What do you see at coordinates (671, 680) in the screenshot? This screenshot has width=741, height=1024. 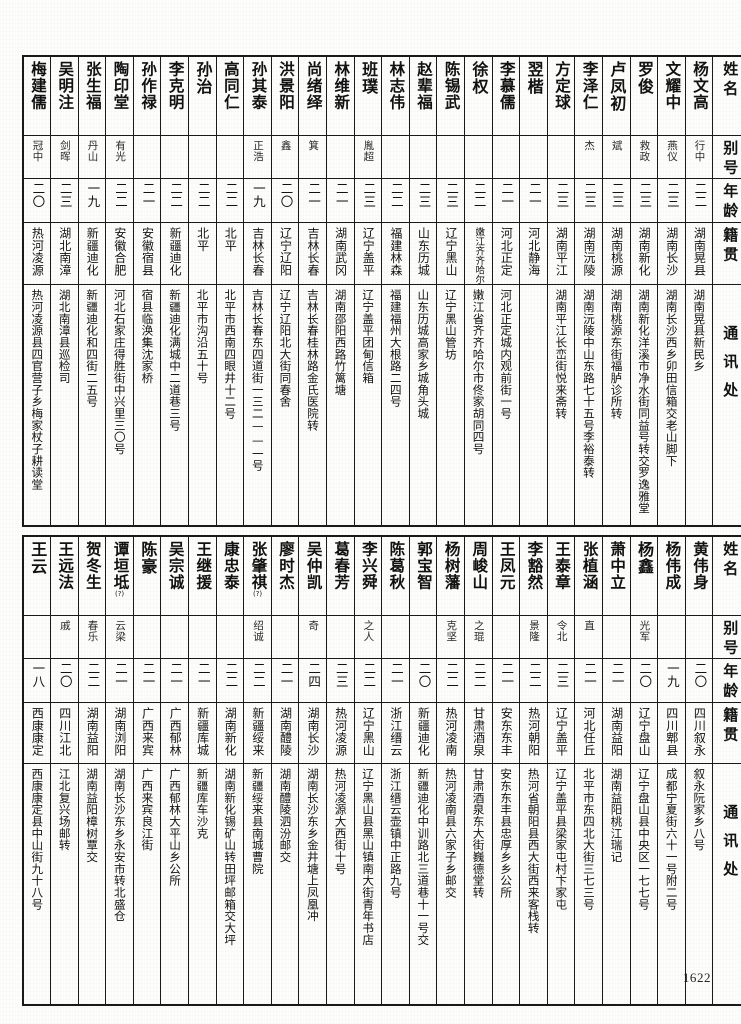 I see `age-cell: 一九` at bounding box center [671, 680].